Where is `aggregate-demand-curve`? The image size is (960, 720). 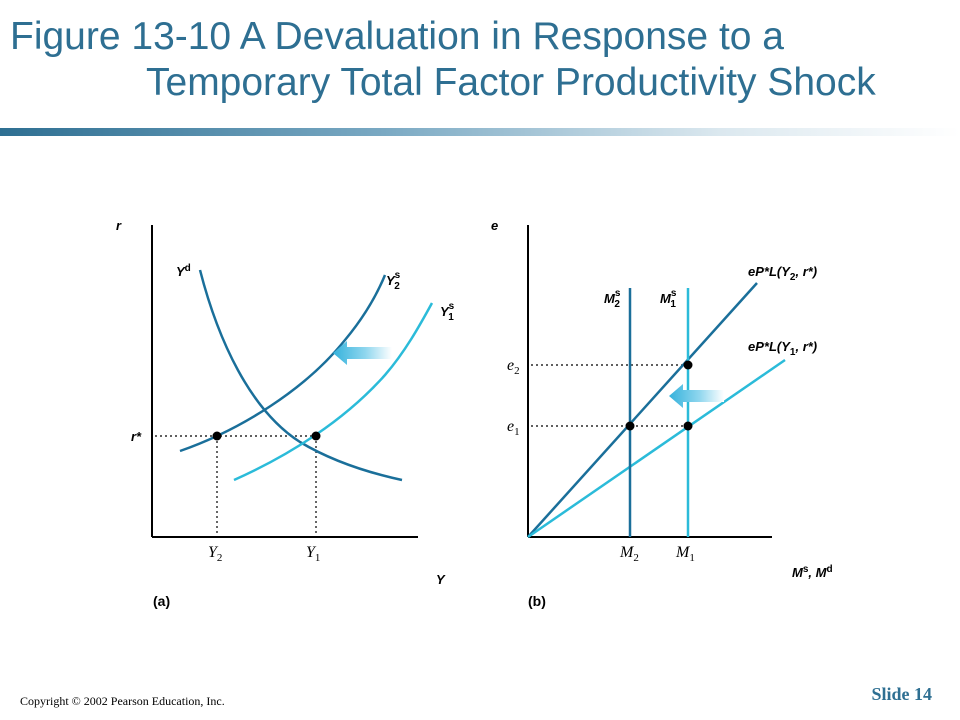
aggregate-demand-curve is located at coordinates (300, 375).